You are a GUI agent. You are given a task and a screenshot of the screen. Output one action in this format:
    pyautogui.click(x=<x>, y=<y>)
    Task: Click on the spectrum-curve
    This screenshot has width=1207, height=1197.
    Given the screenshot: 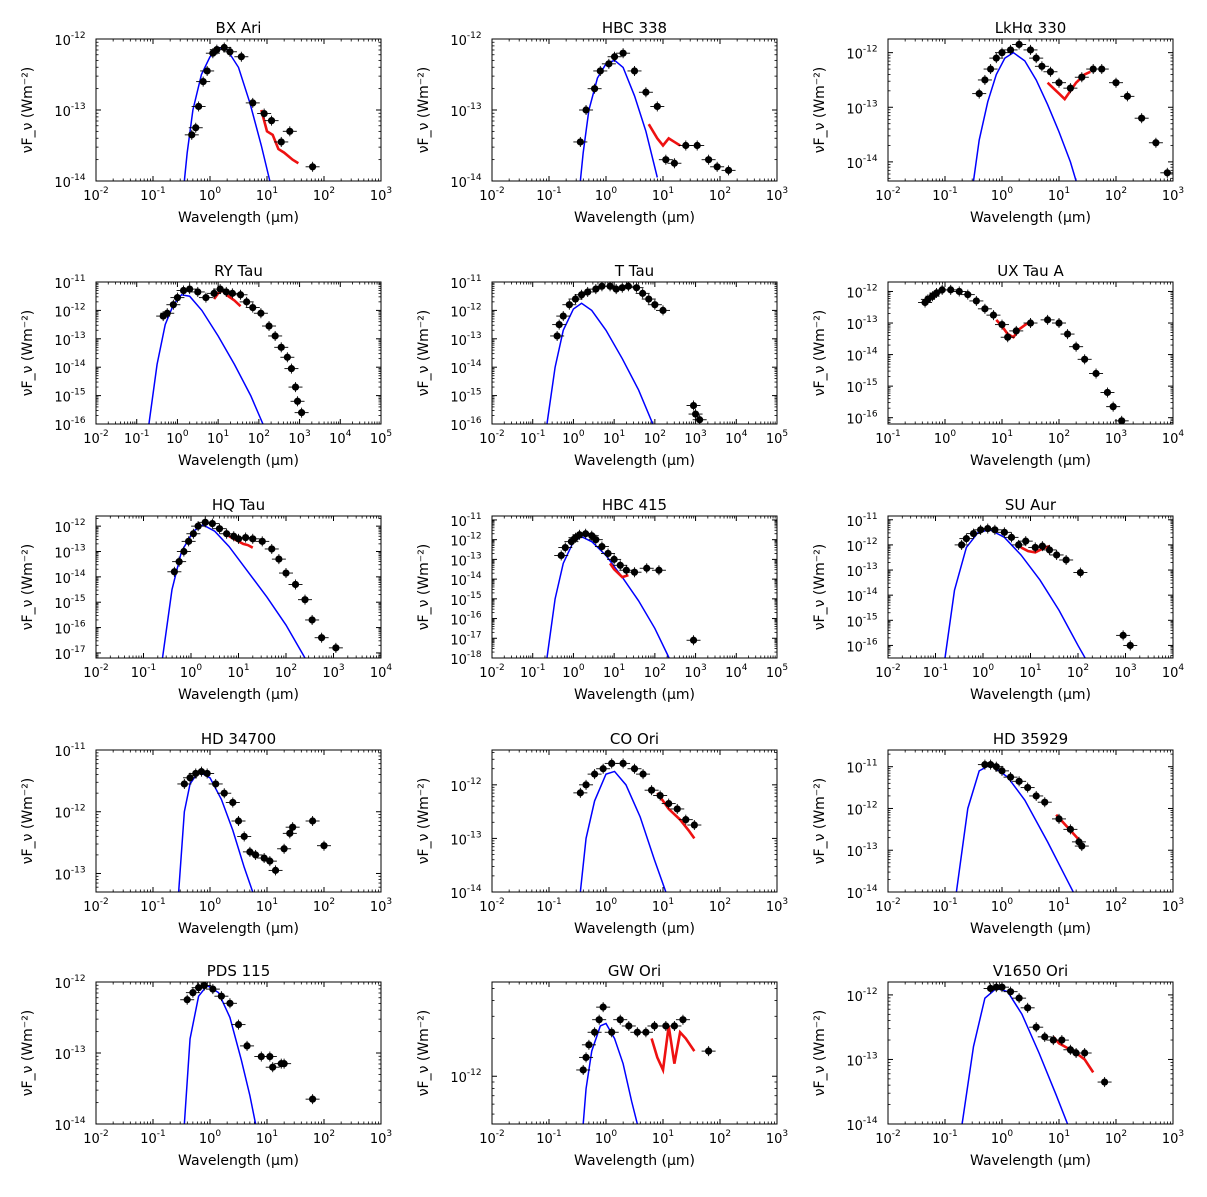 What is the action you would take?
    pyautogui.click(x=619, y=570)
    